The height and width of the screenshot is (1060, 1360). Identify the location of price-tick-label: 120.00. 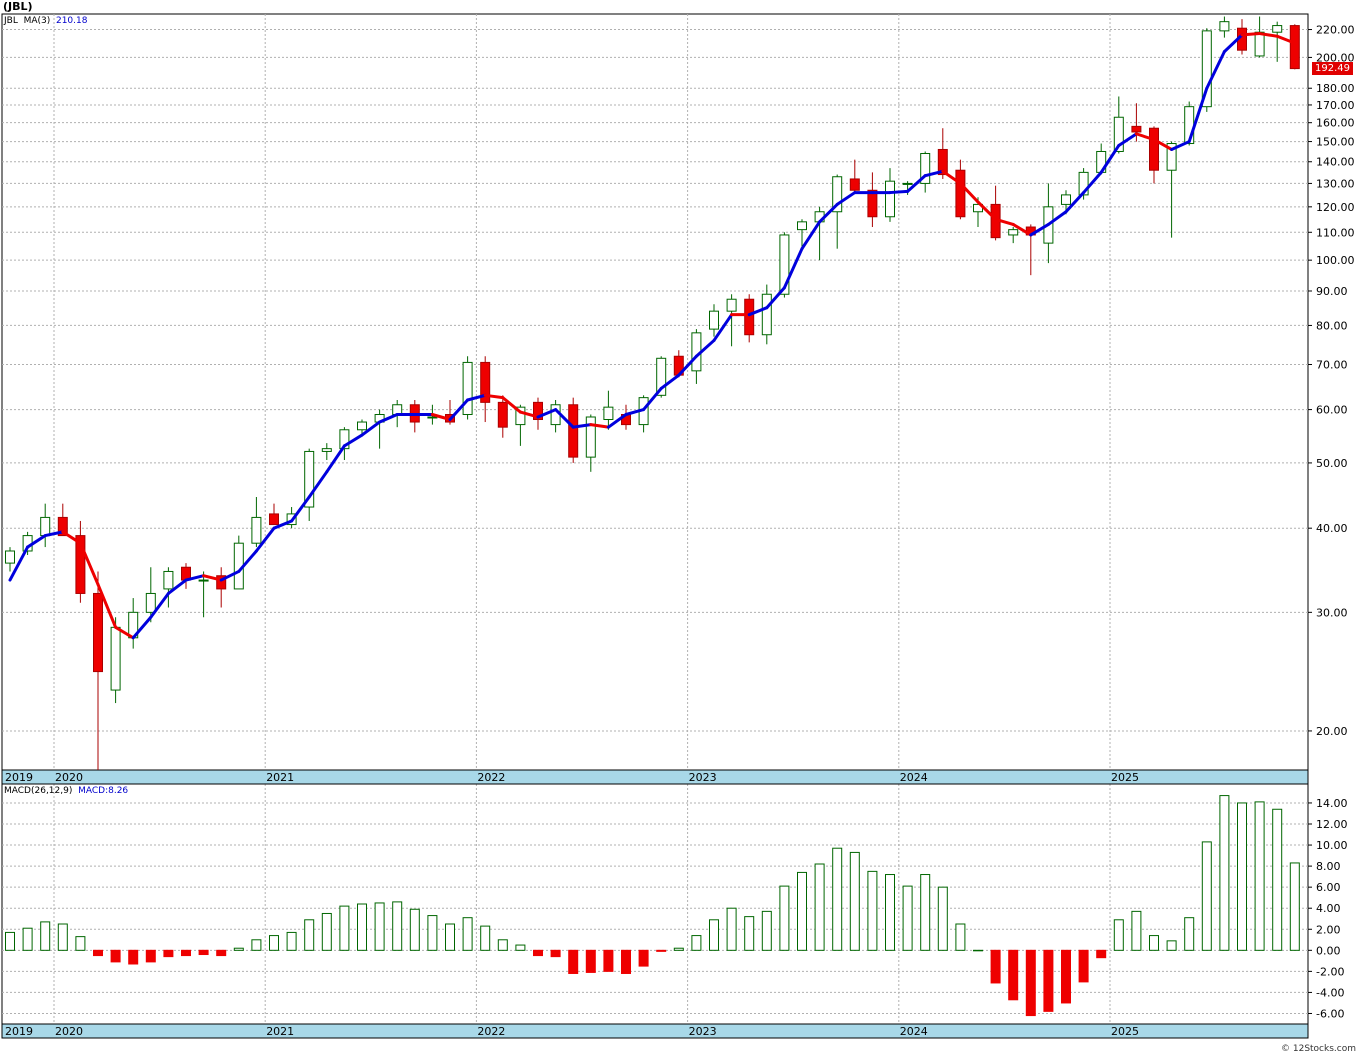
(1335, 207).